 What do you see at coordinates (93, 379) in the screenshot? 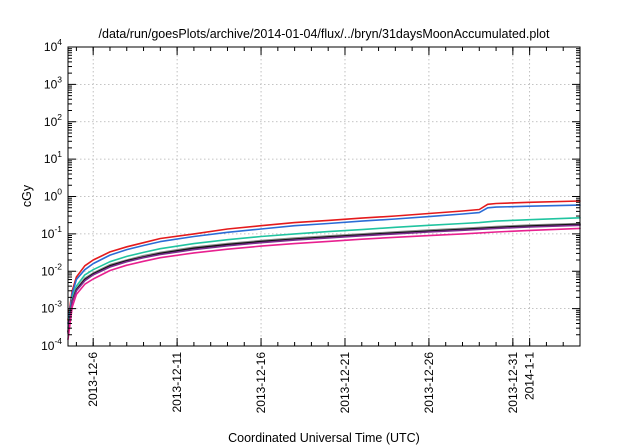
I see `x-tick-label: 2013-12-6` at bounding box center [93, 379].